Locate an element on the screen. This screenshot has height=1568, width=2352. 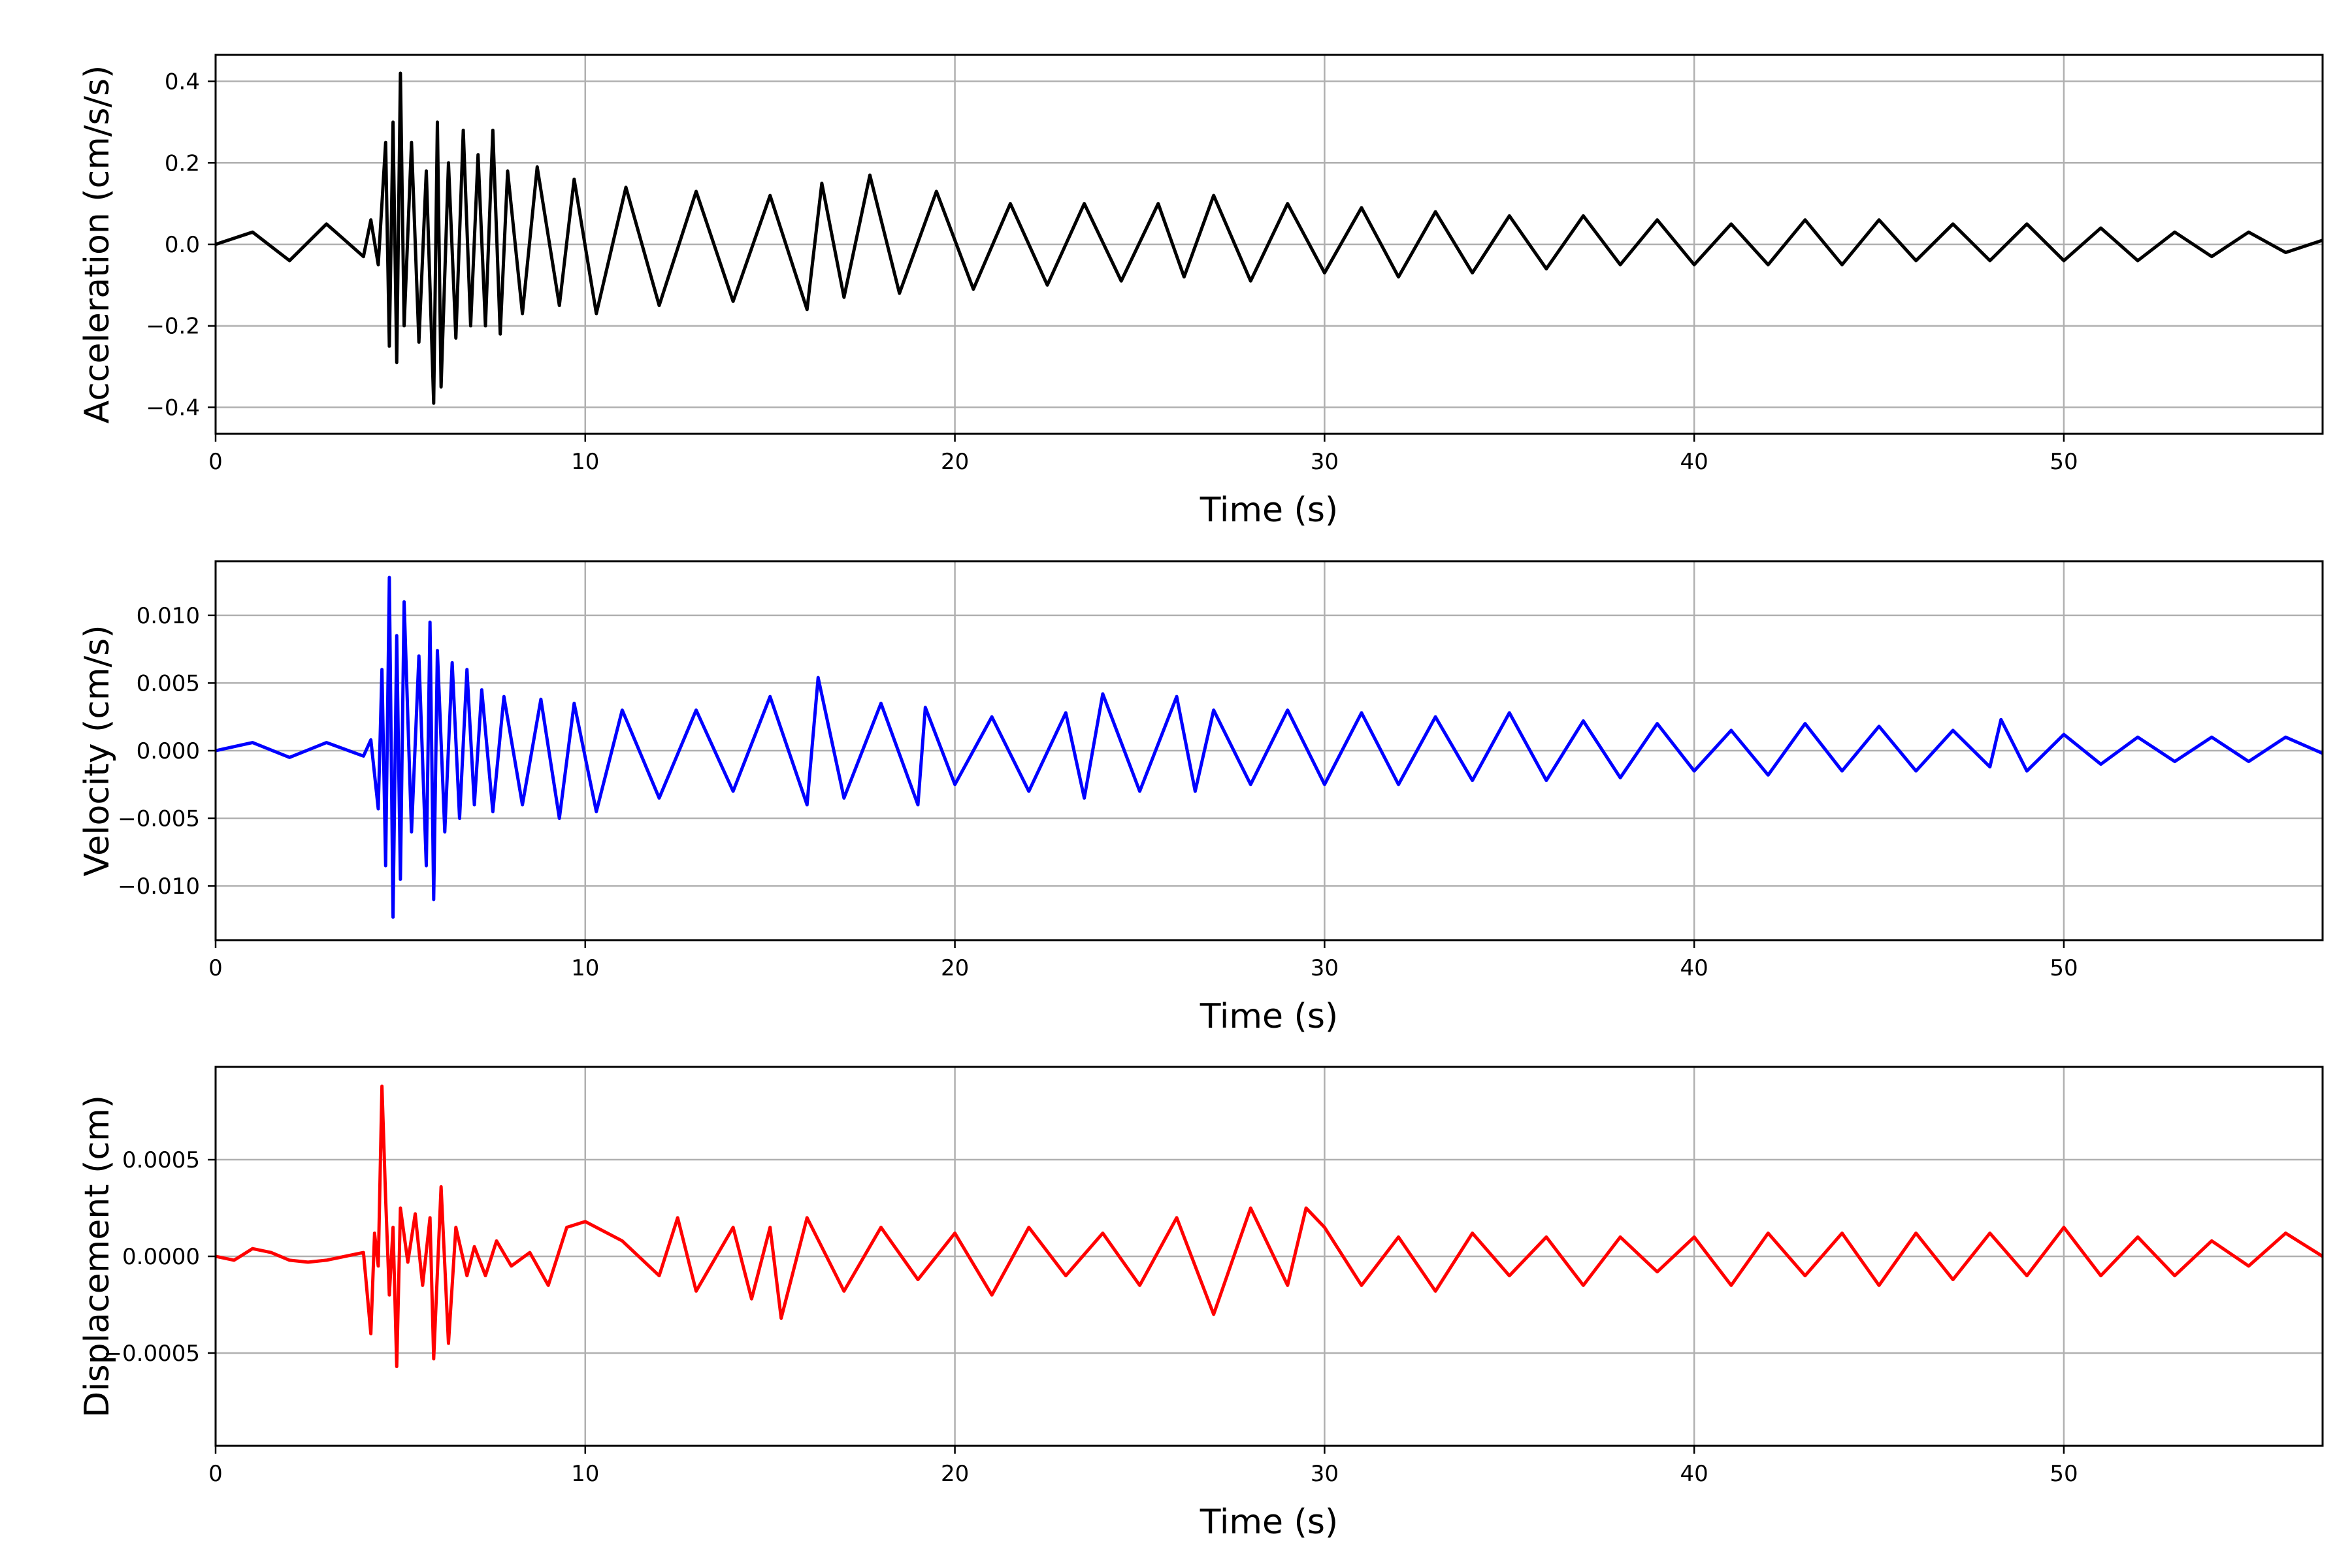
velocity-xtick-label: 20 is located at coordinates (955, 968).